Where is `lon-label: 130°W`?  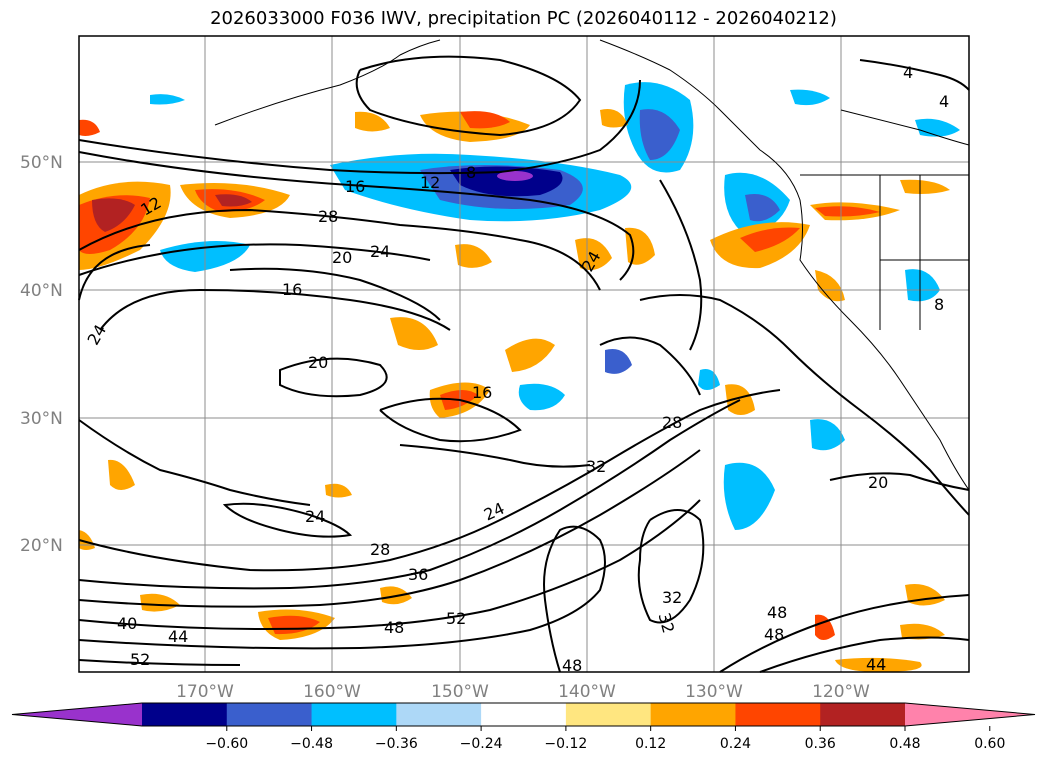
lon-label: 130°W is located at coordinates (714, 692).